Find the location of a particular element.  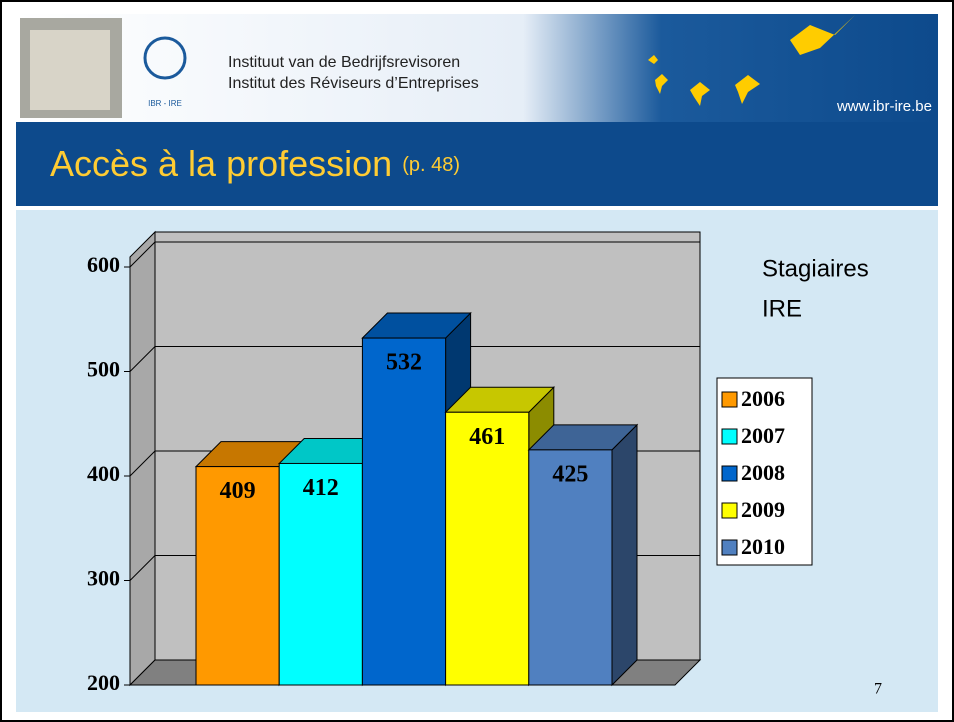

website: www.ibr-ire.be is located at coordinates (884, 106).